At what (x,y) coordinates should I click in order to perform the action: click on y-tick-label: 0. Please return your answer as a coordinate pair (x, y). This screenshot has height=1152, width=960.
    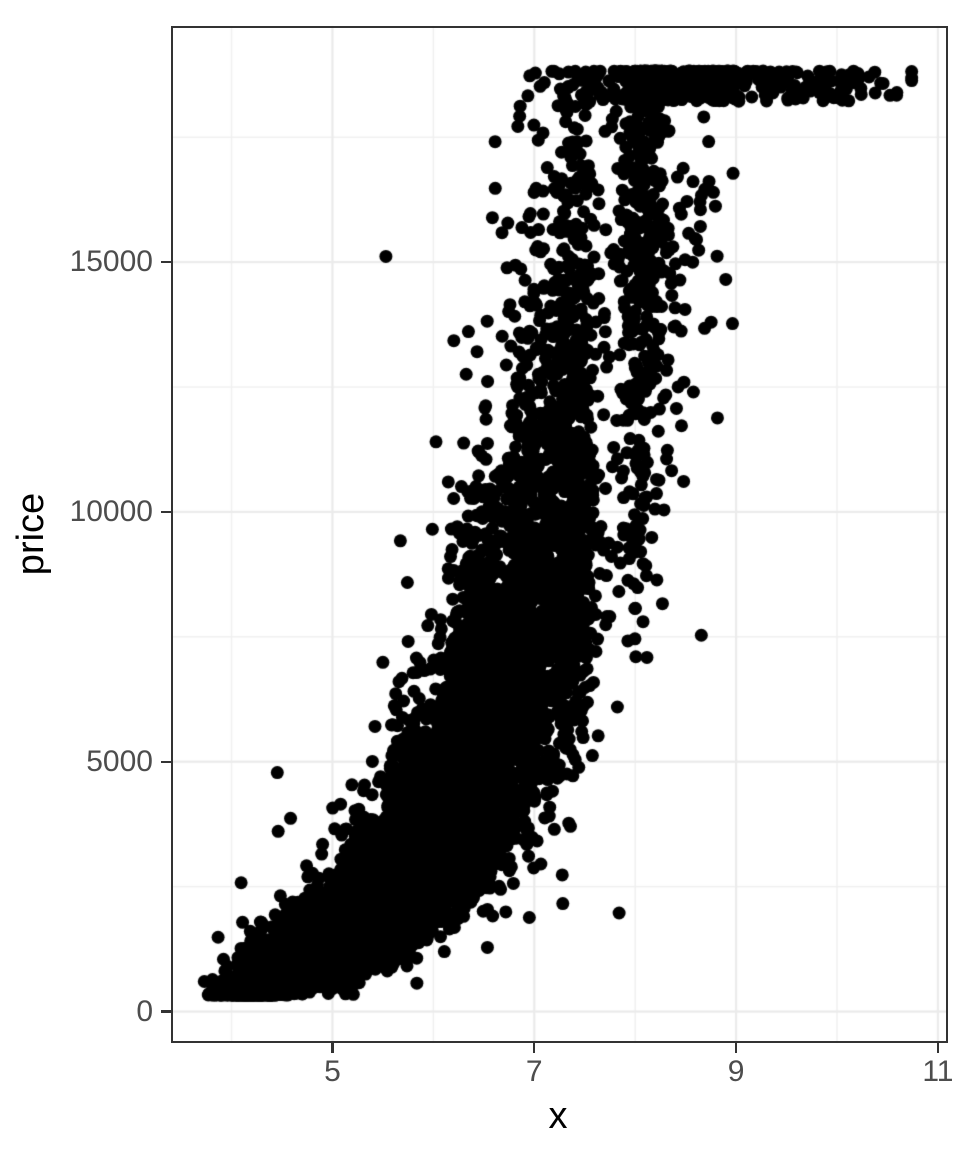
    Looking at the image, I should click on (144, 1011).